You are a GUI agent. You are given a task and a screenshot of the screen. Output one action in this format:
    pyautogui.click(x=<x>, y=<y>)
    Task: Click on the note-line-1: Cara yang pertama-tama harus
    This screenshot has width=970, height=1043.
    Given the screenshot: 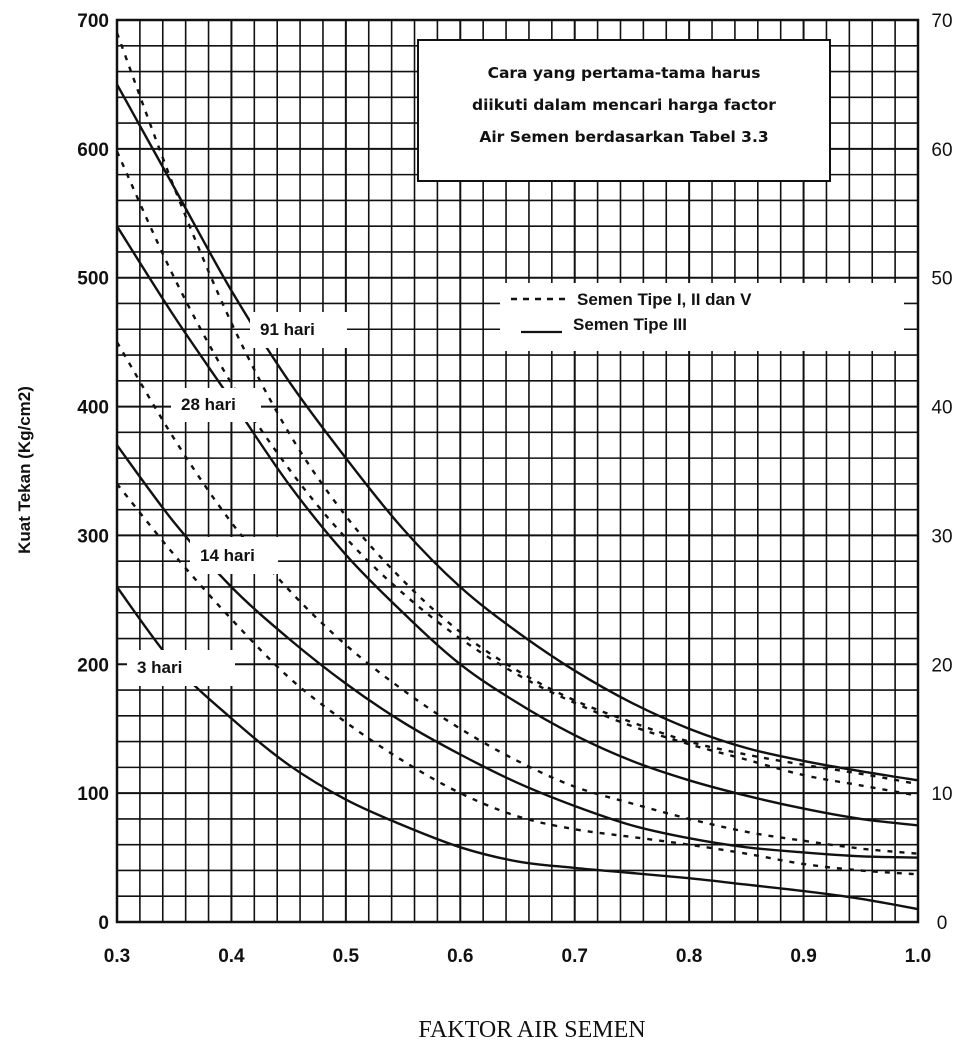 What is the action you would take?
    pyautogui.click(x=624, y=73)
    